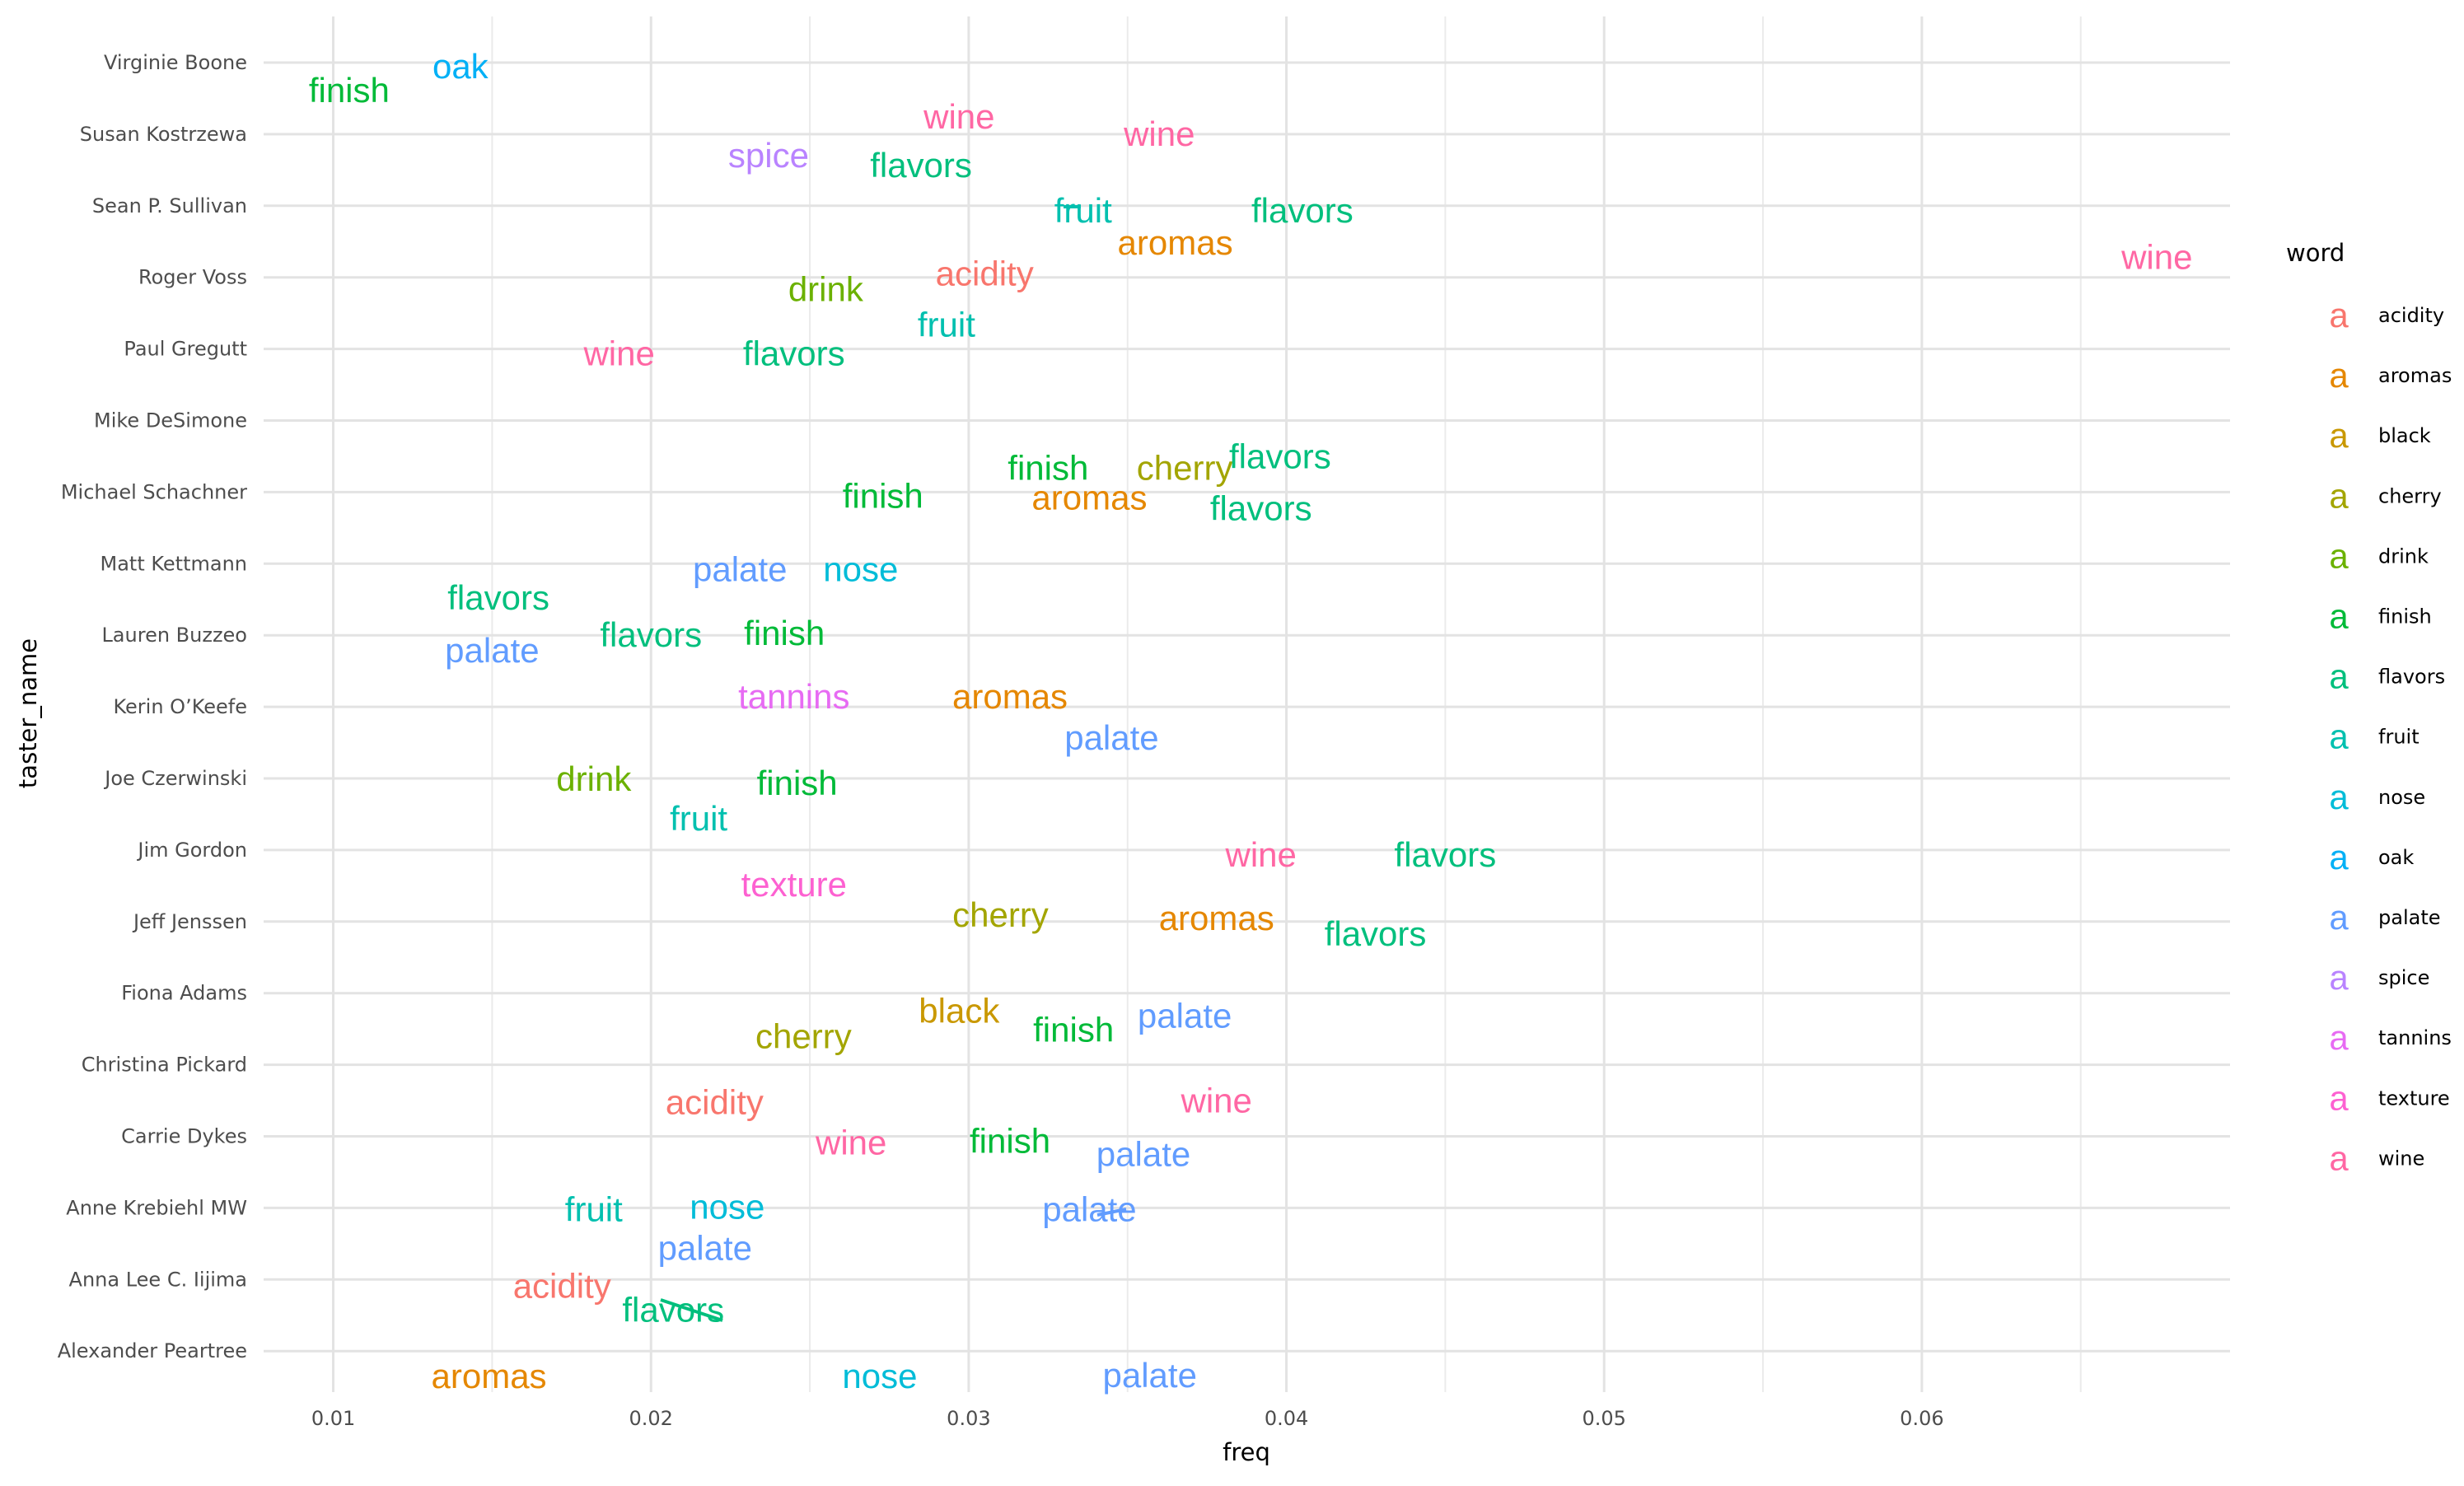 The height and width of the screenshot is (1486, 2464). What do you see at coordinates (2415, 1037) in the screenshot?
I see `legend-label-tannins: tannins` at bounding box center [2415, 1037].